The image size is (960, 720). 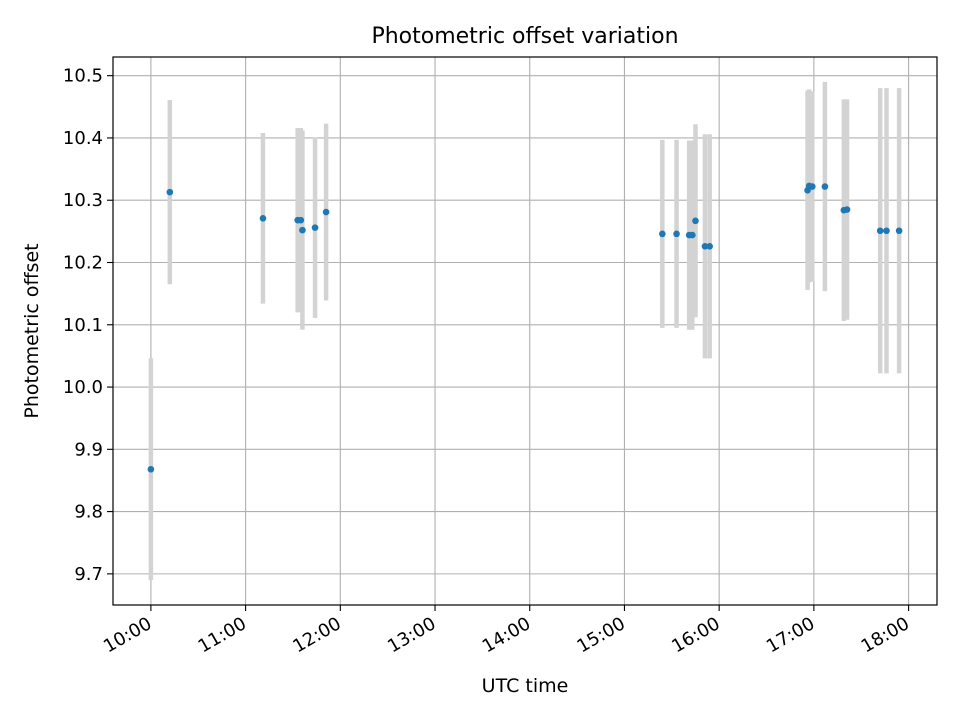 What do you see at coordinates (32, 330) in the screenshot?
I see `y-axis-label: Photometric offset` at bounding box center [32, 330].